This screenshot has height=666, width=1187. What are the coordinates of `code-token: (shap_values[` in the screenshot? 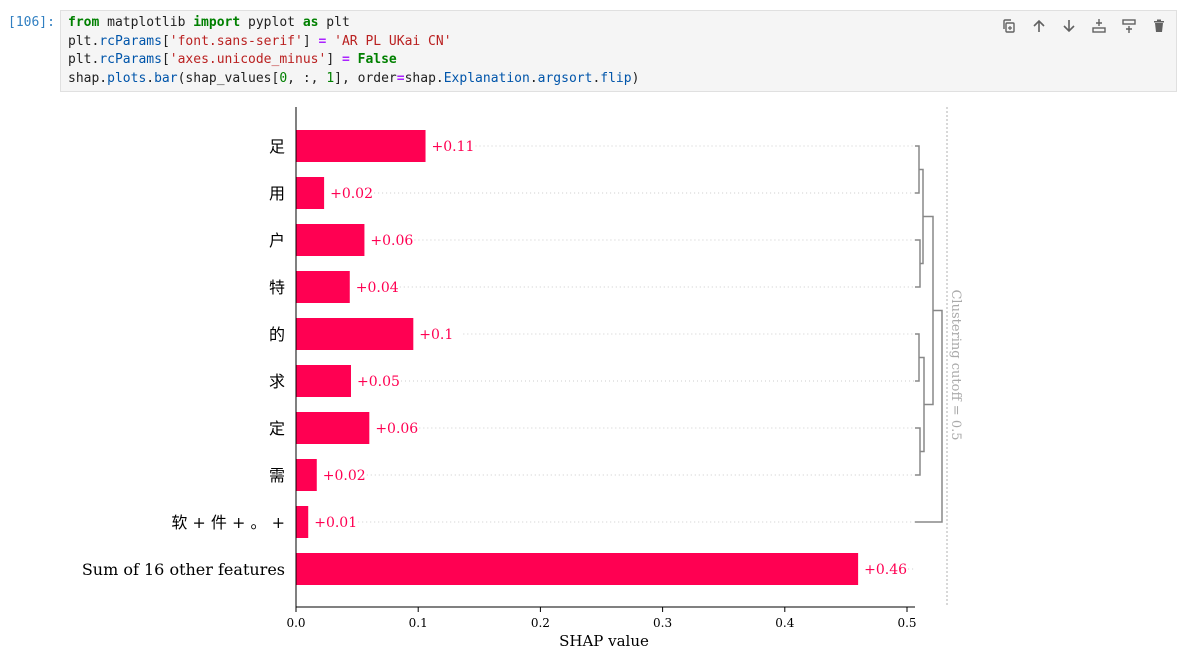 It's located at (228, 78).